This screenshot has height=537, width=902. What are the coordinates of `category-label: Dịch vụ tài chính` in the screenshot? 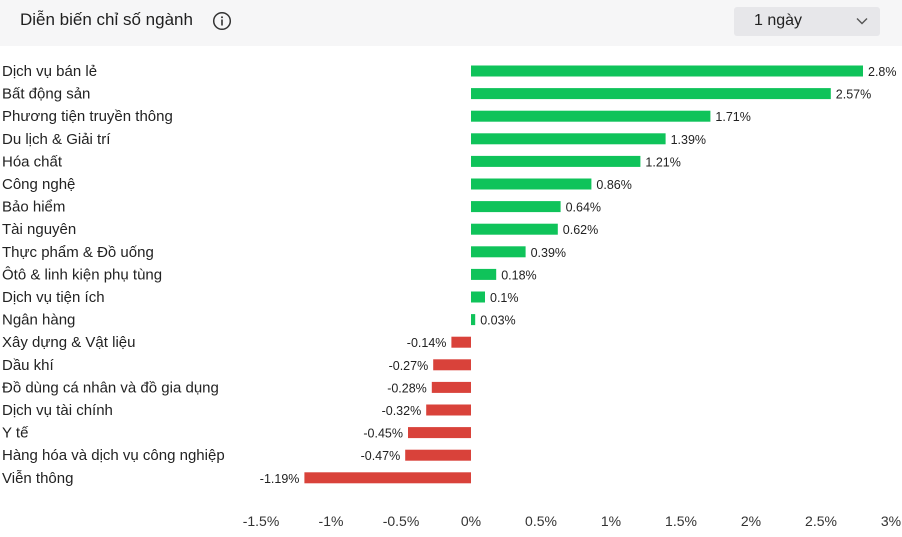 It's located at (57, 410).